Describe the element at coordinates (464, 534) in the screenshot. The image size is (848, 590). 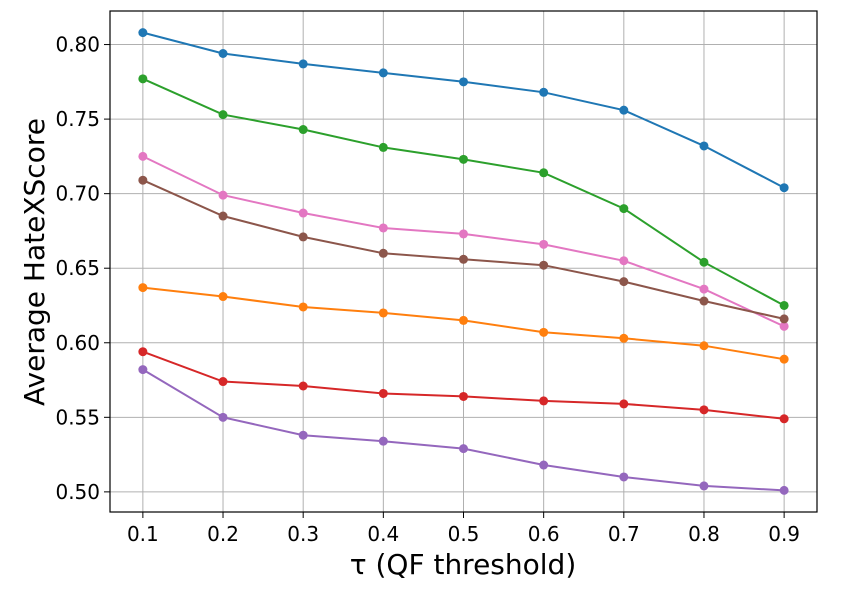
I see `x-tick-label: 0.5` at that location.